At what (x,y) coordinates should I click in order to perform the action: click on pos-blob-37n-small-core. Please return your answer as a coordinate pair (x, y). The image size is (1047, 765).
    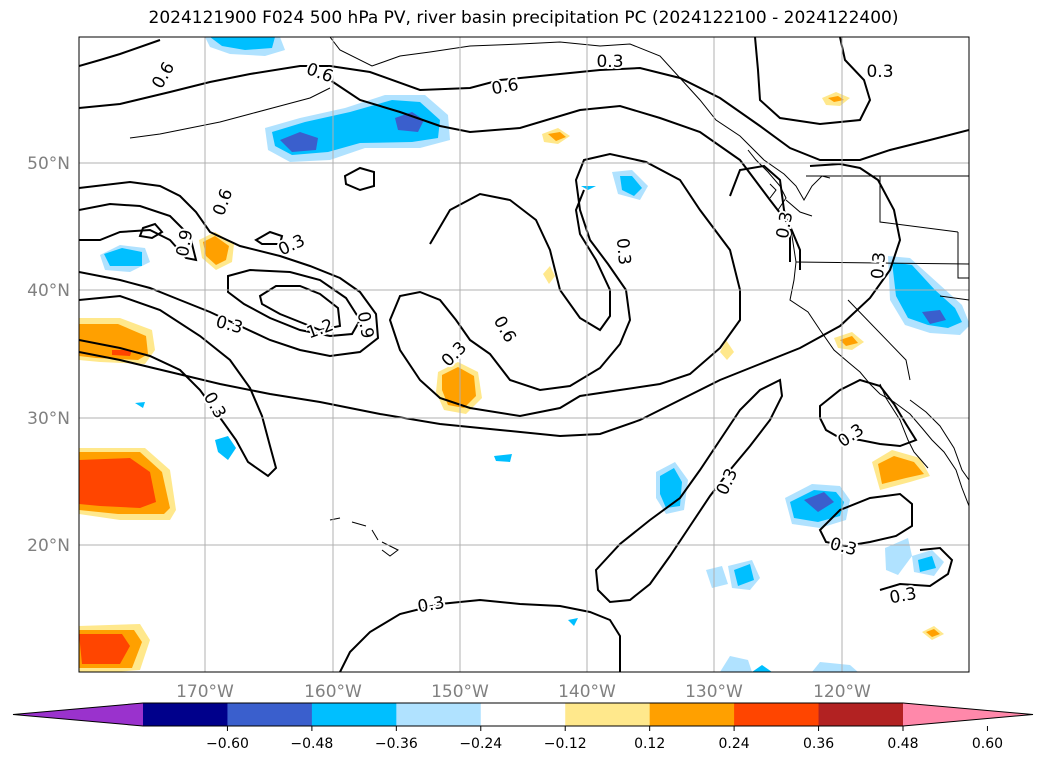
    Looking at the image, I should click on (849, 341).